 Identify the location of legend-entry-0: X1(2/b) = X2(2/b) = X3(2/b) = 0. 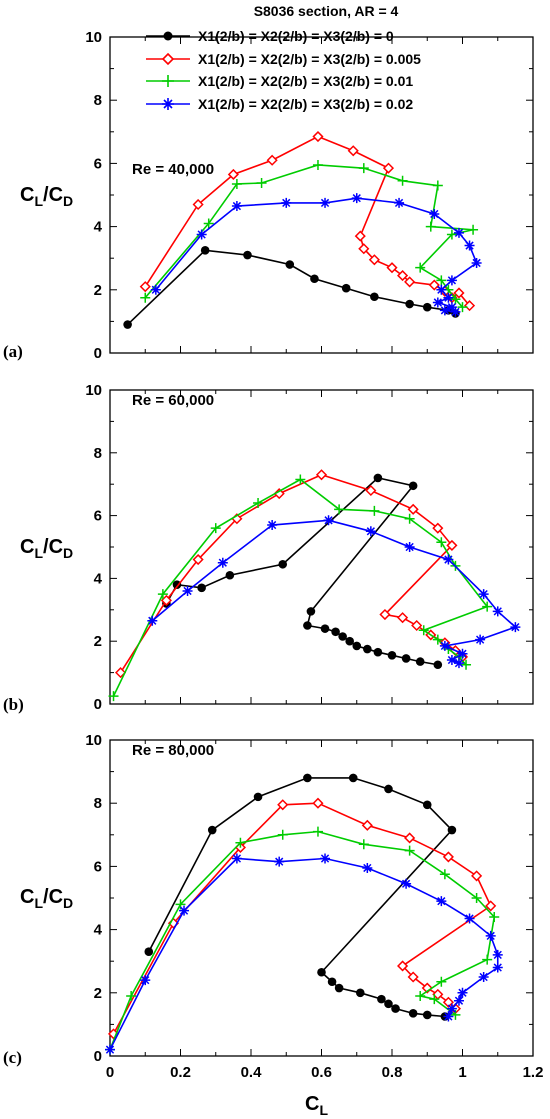
(270, 36).